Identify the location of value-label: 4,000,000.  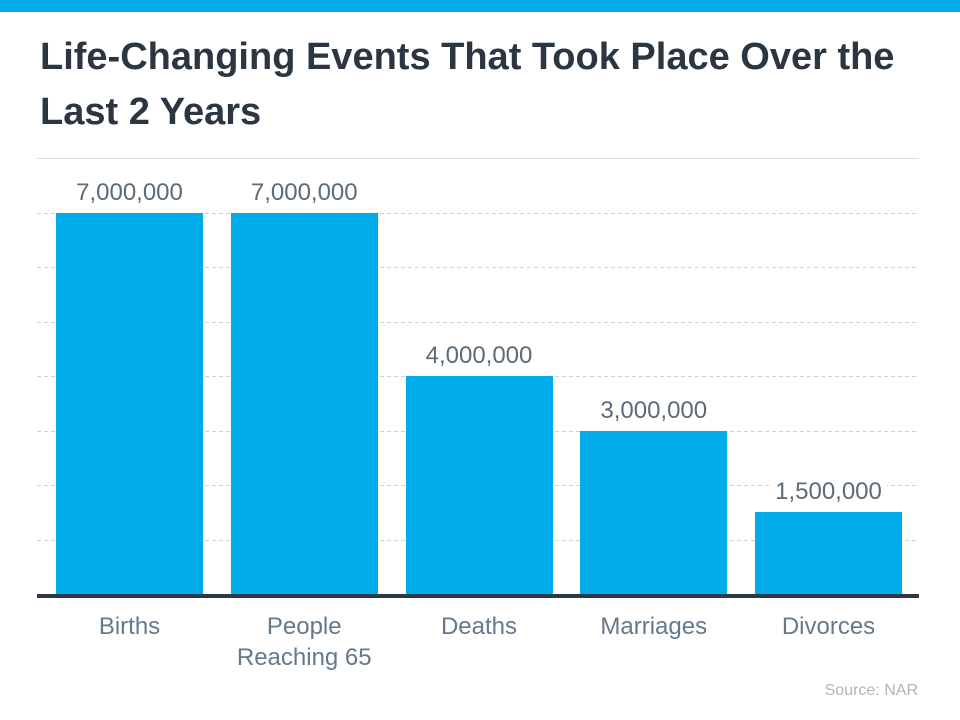
(479, 356).